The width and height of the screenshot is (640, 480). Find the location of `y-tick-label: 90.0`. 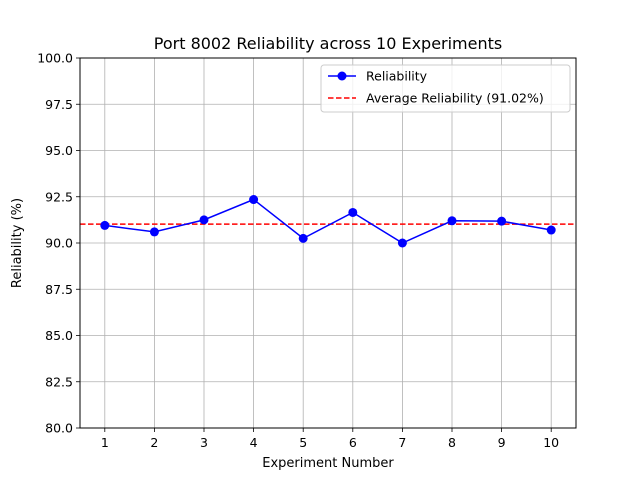

y-tick-label: 90.0 is located at coordinates (59, 243).